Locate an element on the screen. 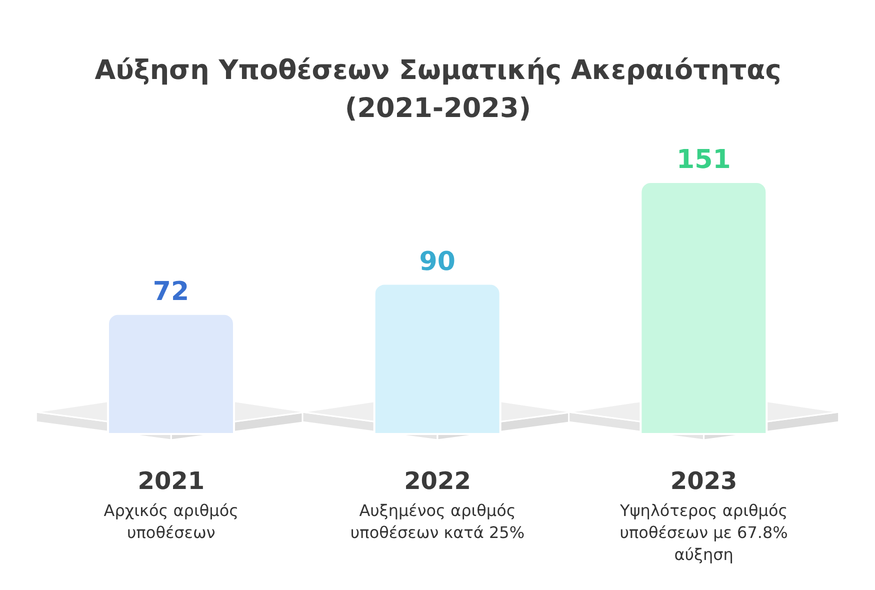 This screenshot has width=875, height=590. x-tick-label: 2023 is located at coordinates (704, 481).